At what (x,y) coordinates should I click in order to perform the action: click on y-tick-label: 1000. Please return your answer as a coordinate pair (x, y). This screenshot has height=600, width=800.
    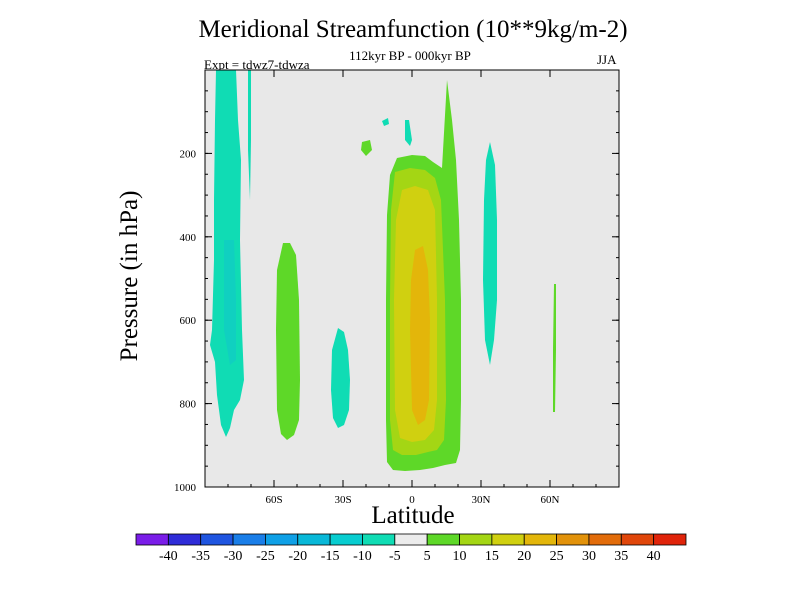
    Looking at the image, I should click on (185, 488).